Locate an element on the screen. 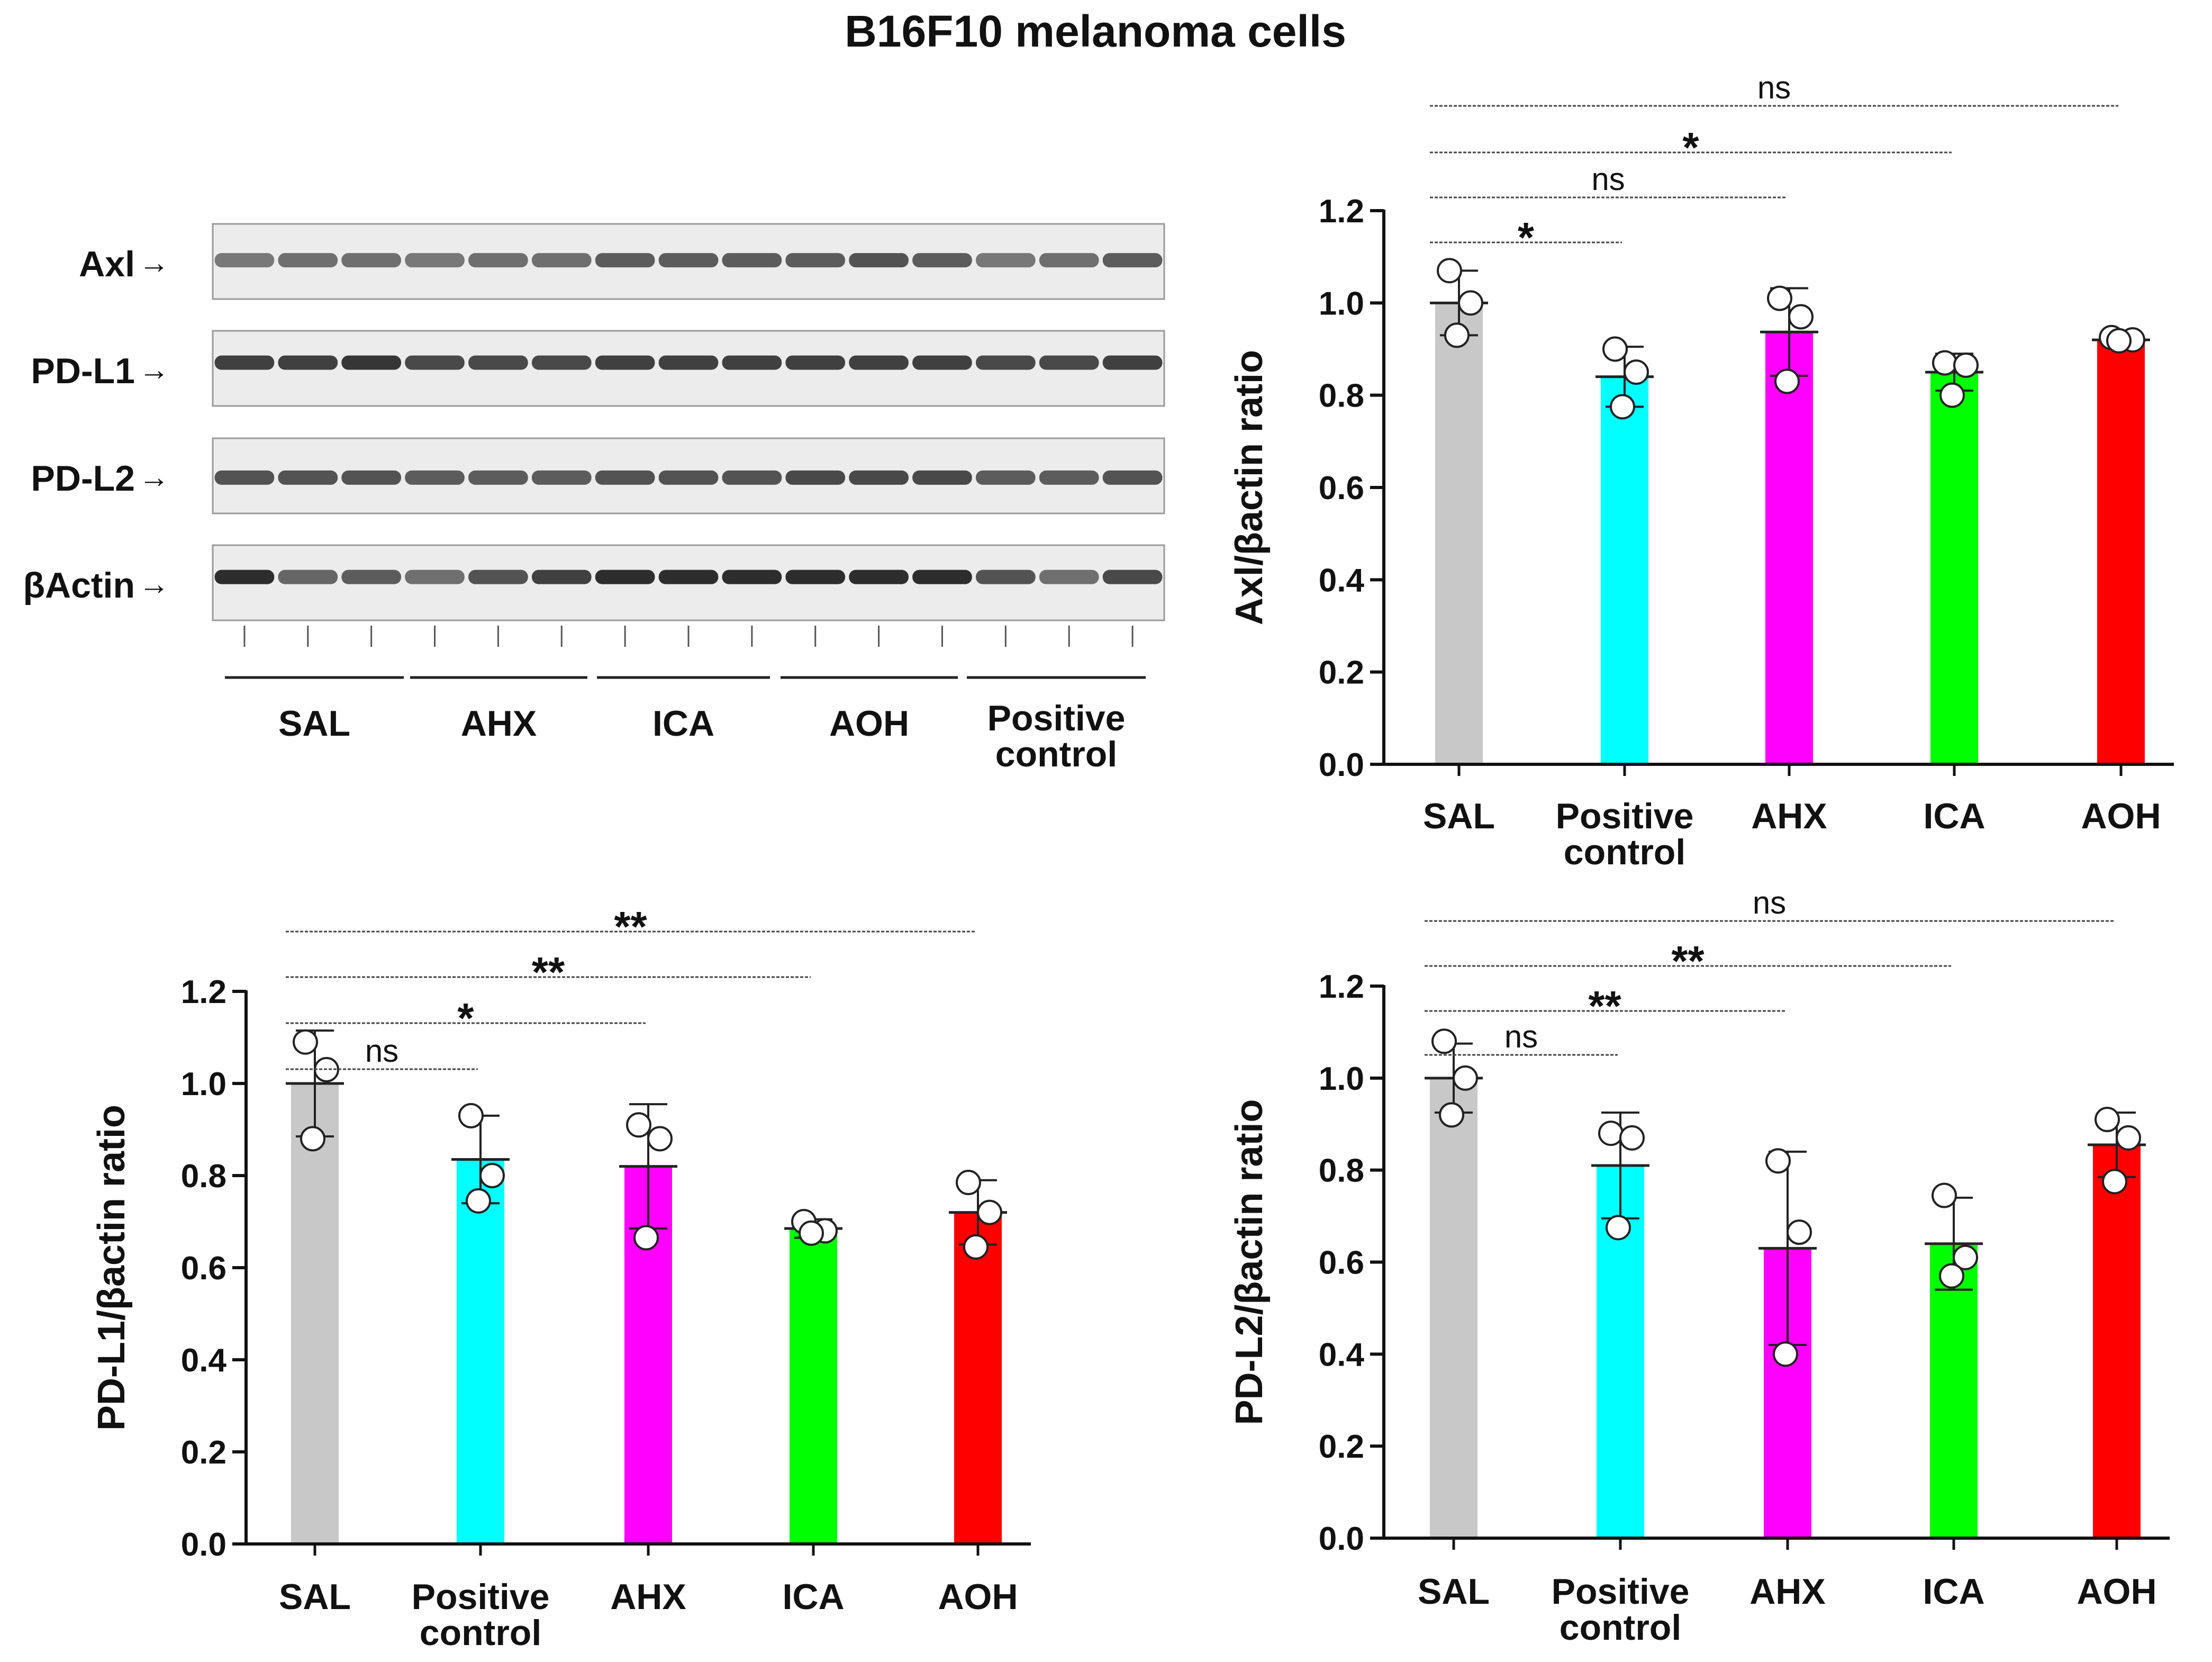 Image resolution: width=2212 pixels, height=1662 pixels. group-label: SAL is located at coordinates (314, 723).